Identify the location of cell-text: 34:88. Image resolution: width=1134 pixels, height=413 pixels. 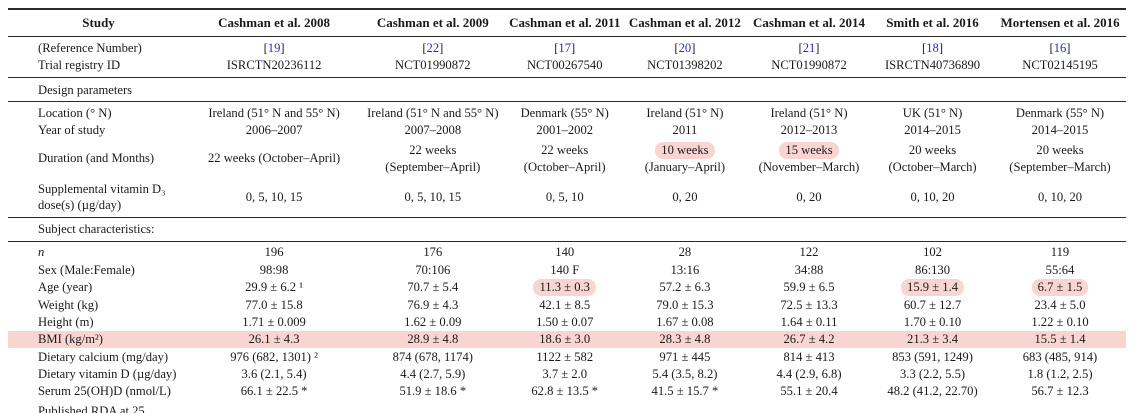
(809, 269).